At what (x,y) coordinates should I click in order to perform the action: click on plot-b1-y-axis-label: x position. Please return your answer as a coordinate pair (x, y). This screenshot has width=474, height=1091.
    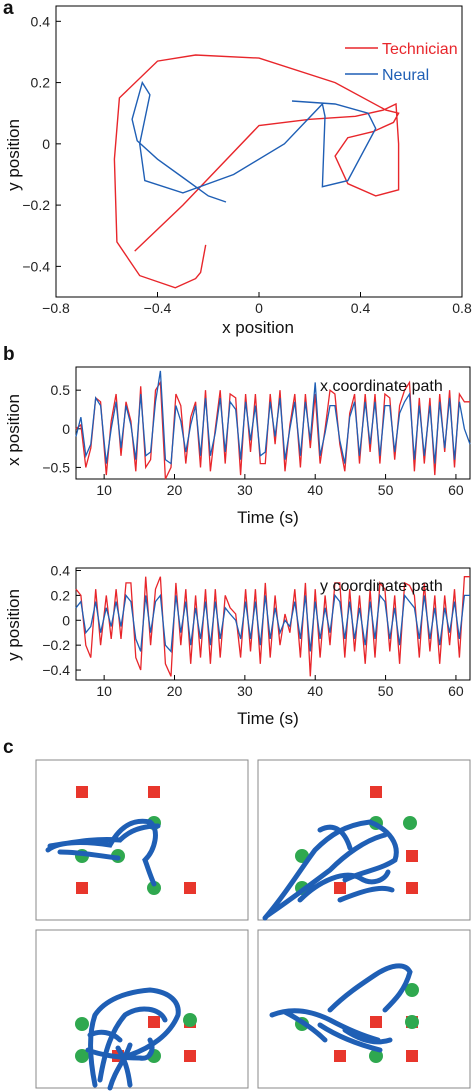
    Looking at the image, I should click on (13, 430).